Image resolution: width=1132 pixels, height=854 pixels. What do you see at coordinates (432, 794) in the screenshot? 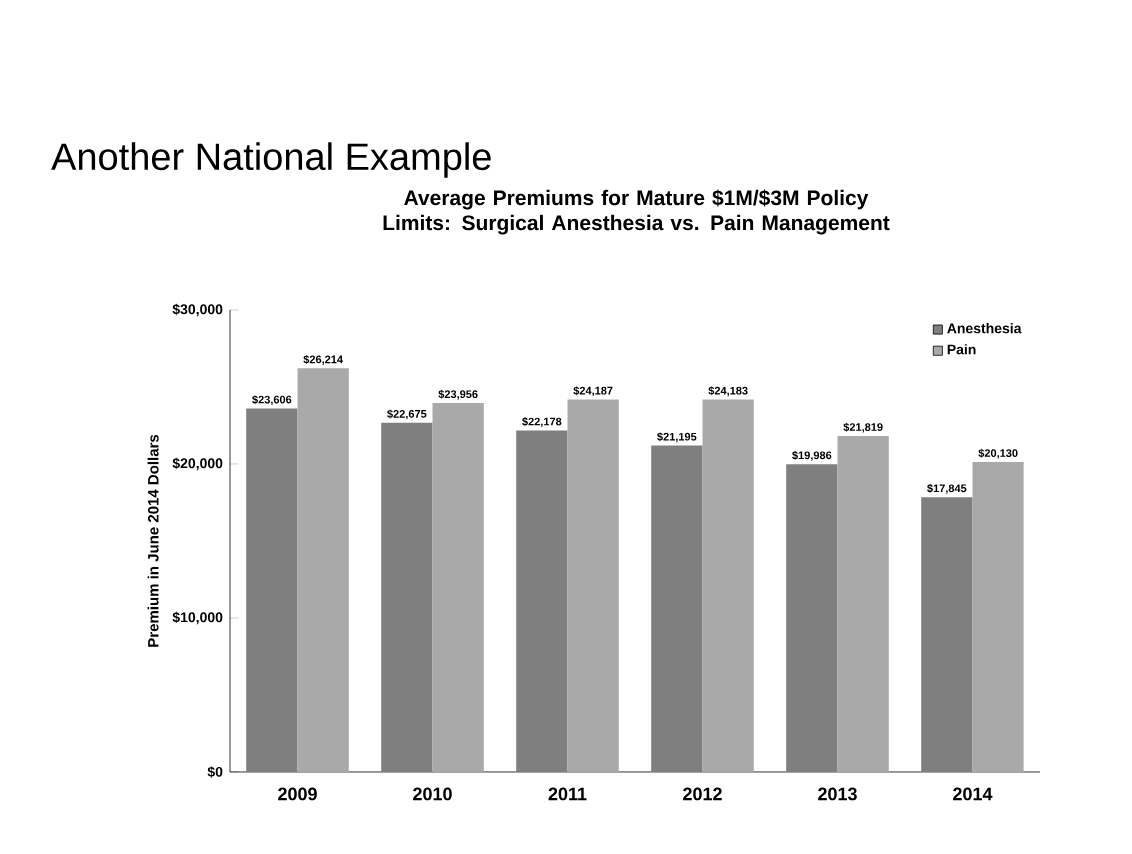
I see `x-tick-label: 2010` at bounding box center [432, 794].